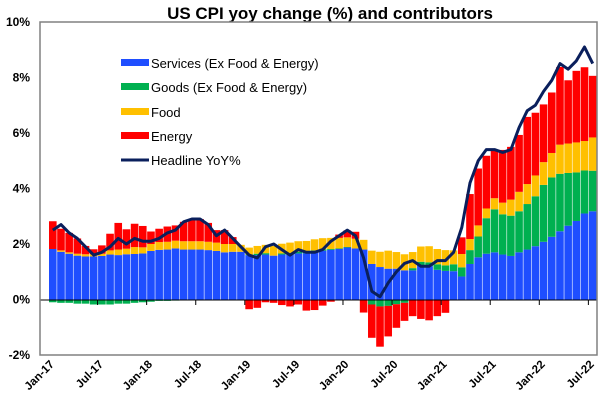  What do you see at coordinates (22, 133) in the screenshot?
I see `y-tick-label: 6%` at bounding box center [22, 133].